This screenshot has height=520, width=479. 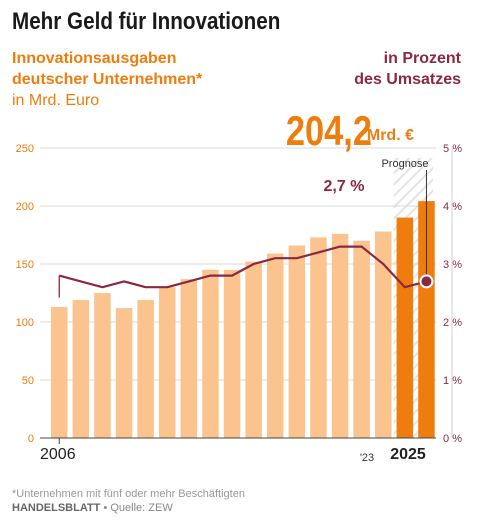 I want to click on percent-annotation: 2,7 %, so click(x=344, y=186).